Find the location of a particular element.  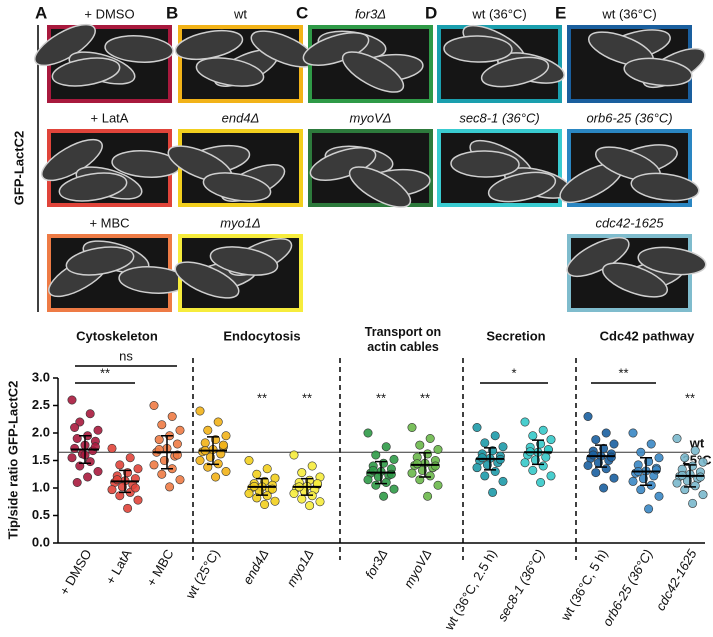

y-tick-label: 0.0 is located at coordinates (41, 541).